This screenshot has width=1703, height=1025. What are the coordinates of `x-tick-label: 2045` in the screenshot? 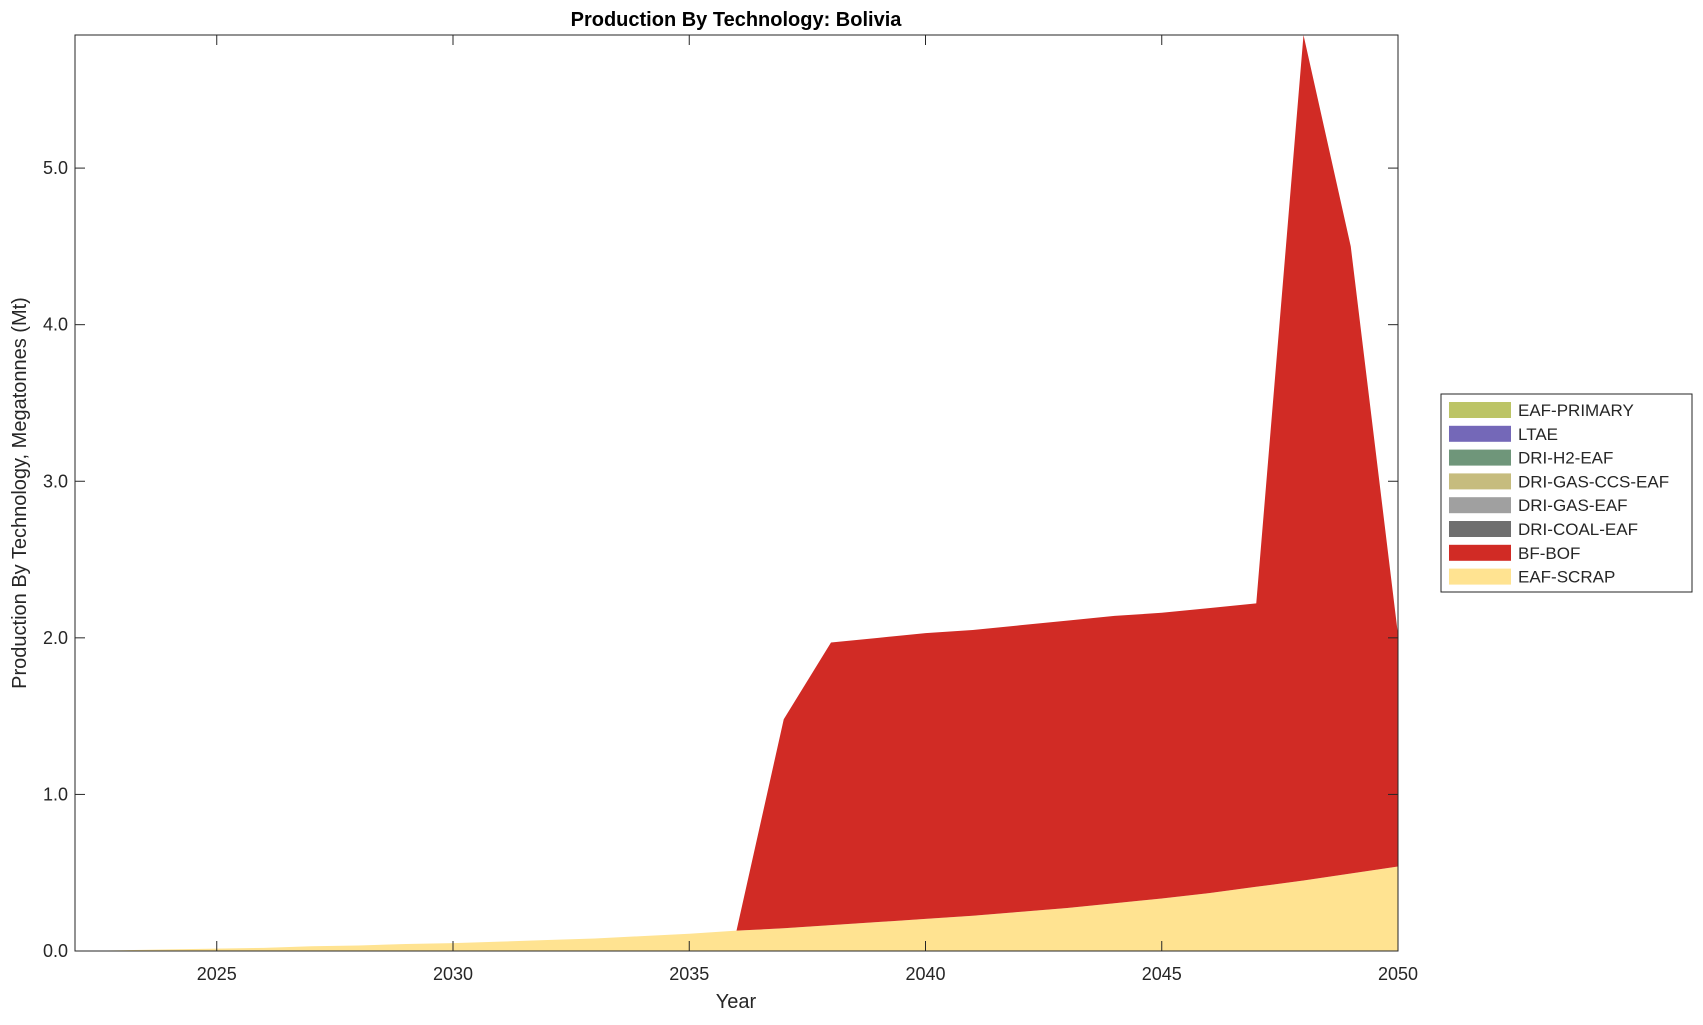 It's located at (1162, 974).